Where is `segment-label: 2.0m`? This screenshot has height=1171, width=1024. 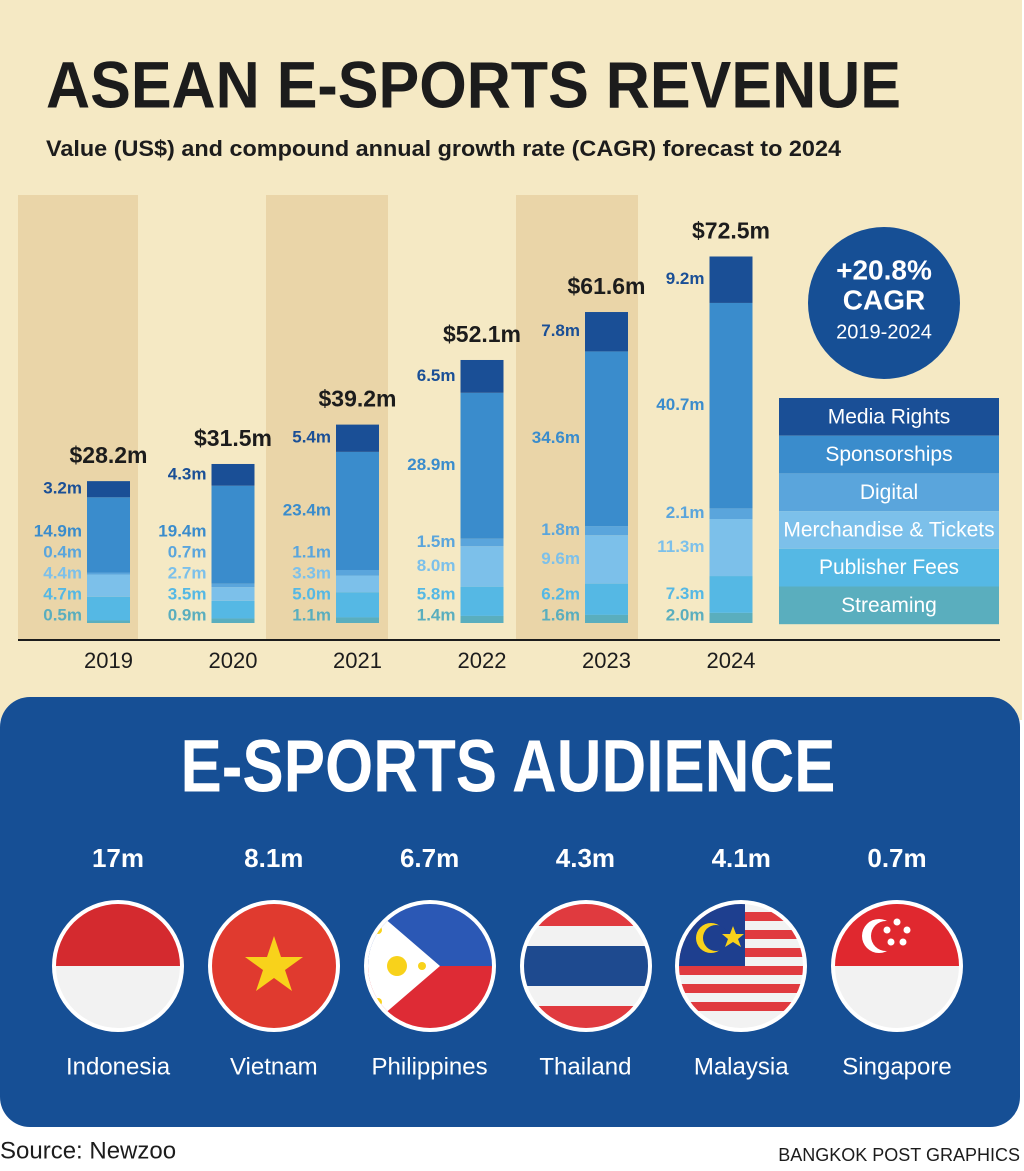 segment-label: 2.0m is located at coordinates (685, 614).